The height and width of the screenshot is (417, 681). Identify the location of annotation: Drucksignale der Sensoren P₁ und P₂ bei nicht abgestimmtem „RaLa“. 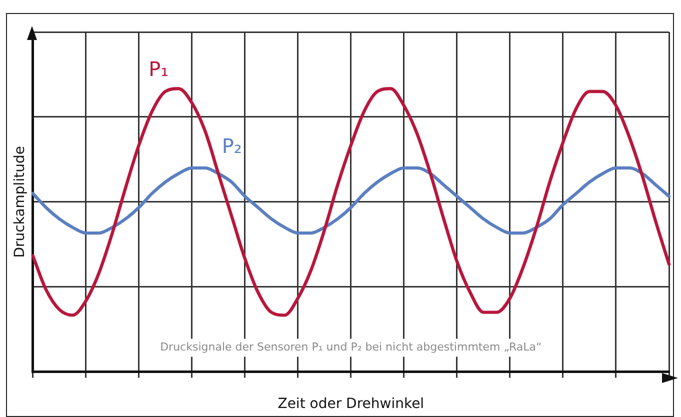
(351, 347).